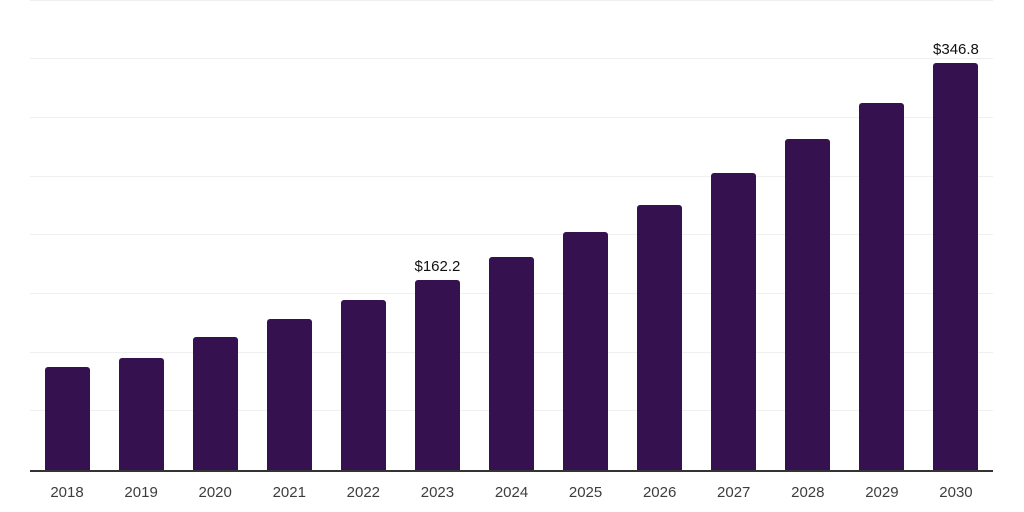  I want to click on x-tick-label-2028: 2028, so click(808, 492).